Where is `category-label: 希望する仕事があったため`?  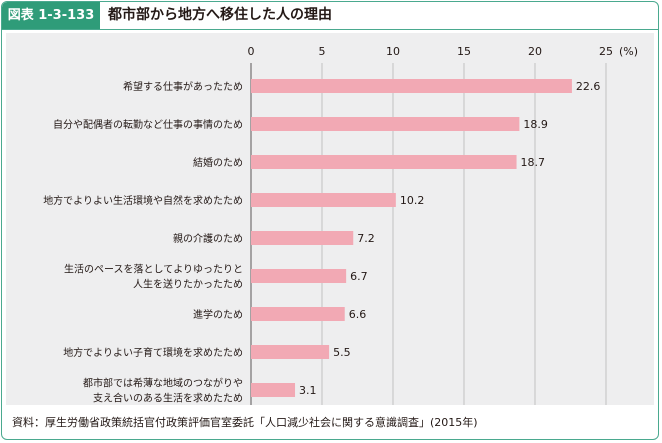
category-label: 希望する仕事があったため is located at coordinates (183, 86).